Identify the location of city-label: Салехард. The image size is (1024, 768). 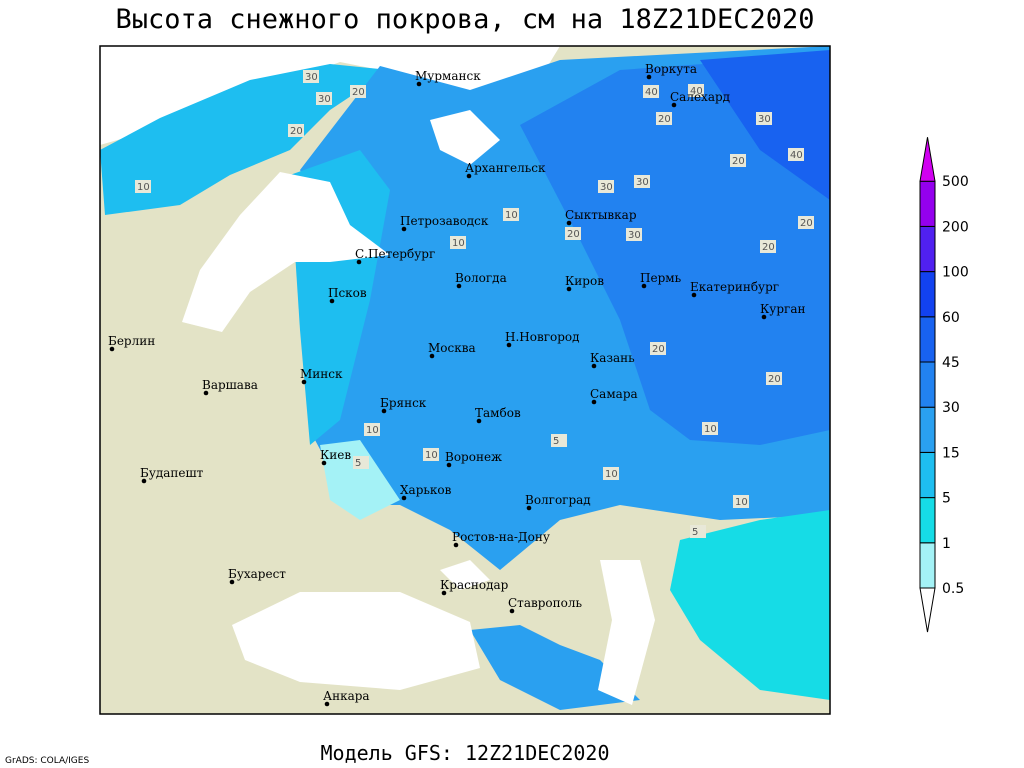
(700, 97).